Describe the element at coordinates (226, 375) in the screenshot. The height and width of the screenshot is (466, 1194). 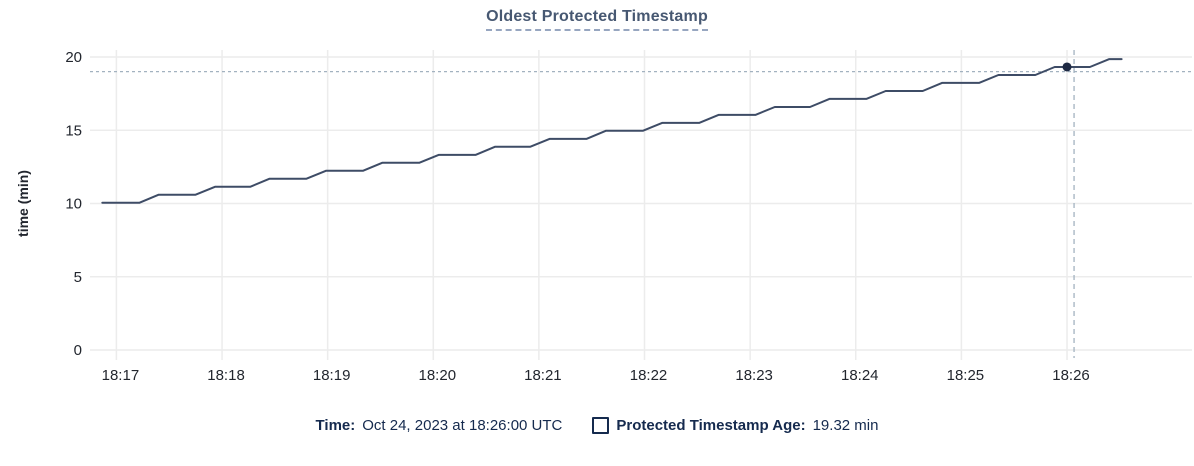
I see `x-tick-label: 18:18` at that location.